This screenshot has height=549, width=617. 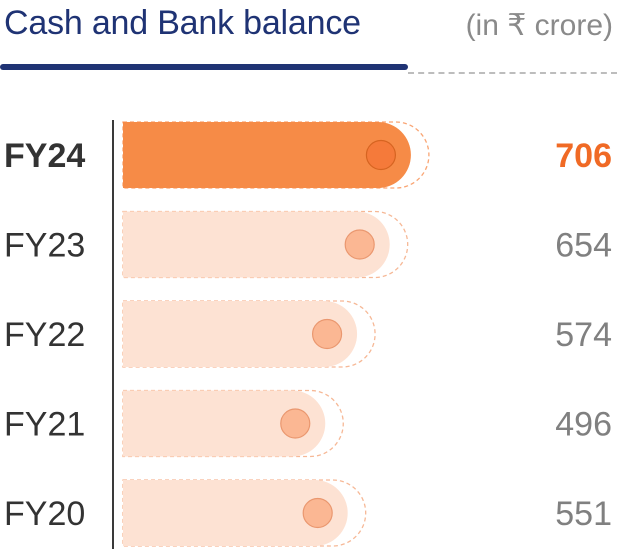 What do you see at coordinates (204, 67) in the screenshot?
I see `title-underline` at bounding box center [204, 67].